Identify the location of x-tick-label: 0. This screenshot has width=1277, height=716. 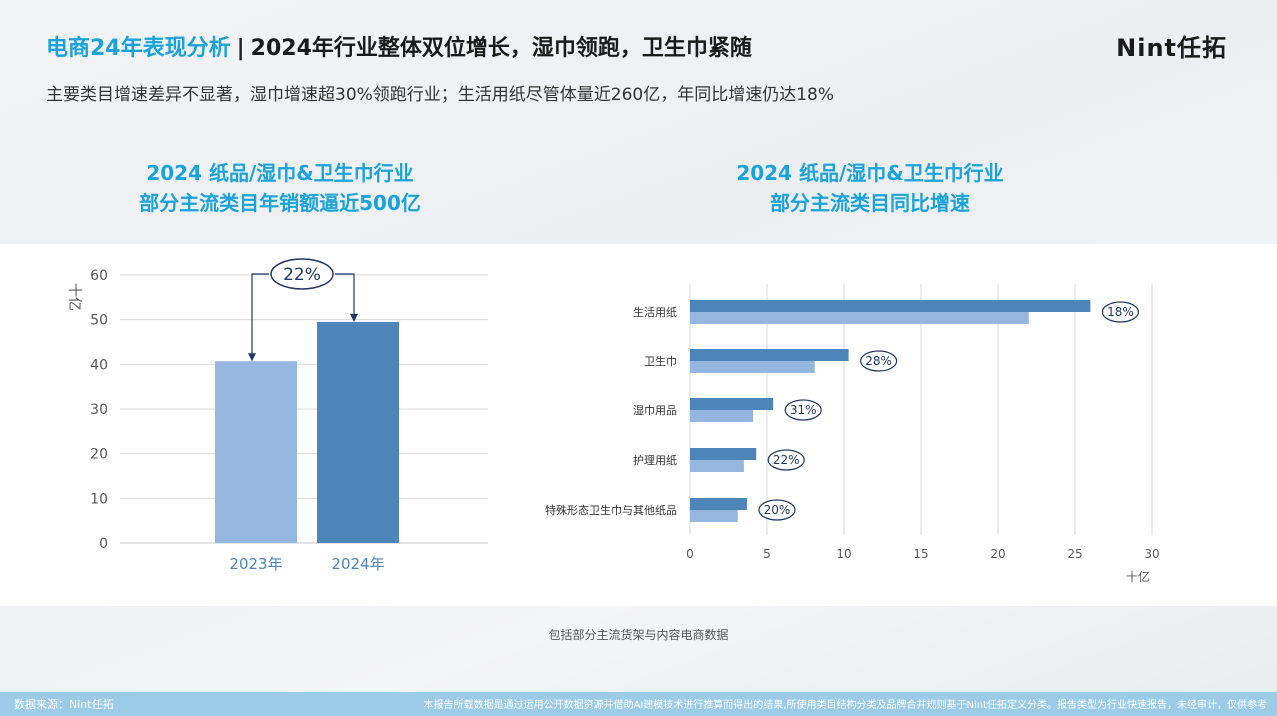
(690, 554).